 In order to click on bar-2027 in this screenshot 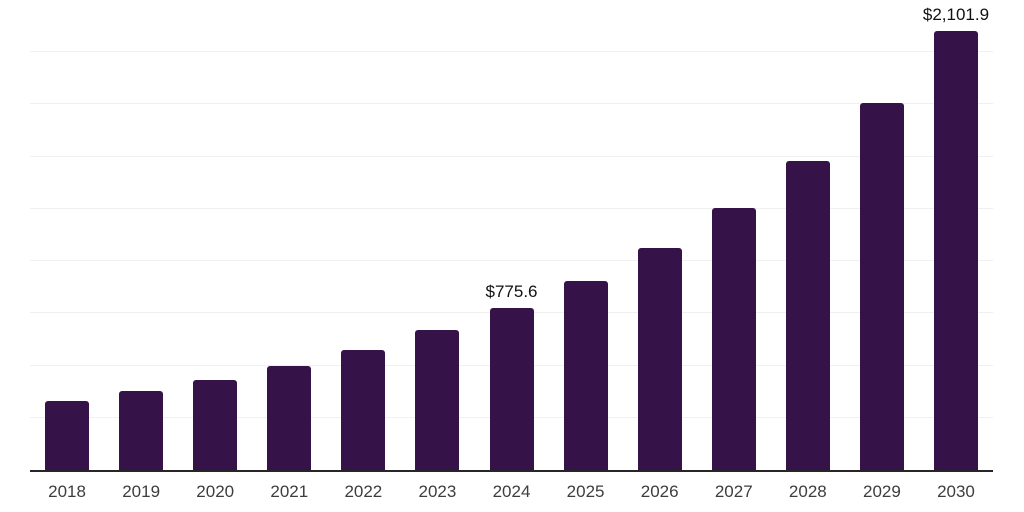, I will do `click(733, 339)`.